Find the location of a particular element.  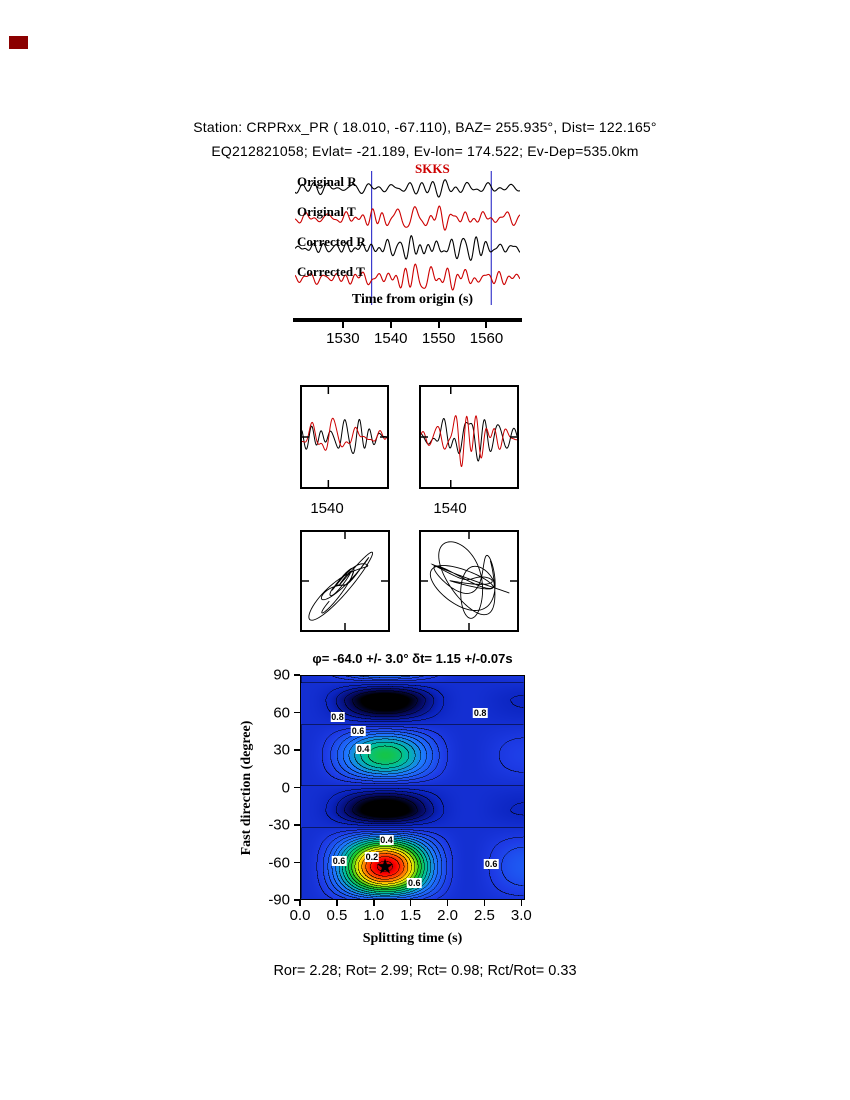

particle-motion-original-canvas is located at coordinates (345, 581).